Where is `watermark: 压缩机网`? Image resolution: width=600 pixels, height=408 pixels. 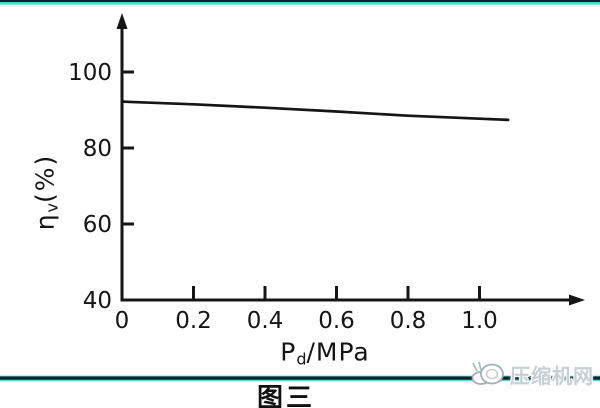 watermark: 压缩机网 is located at coordinates (532, 374).